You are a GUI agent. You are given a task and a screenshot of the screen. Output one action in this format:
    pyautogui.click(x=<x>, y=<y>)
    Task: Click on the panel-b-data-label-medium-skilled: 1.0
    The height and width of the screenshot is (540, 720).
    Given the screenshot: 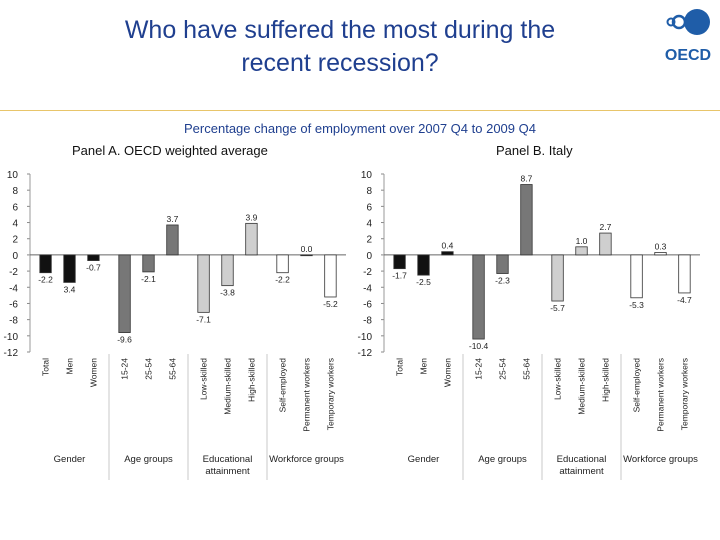 What is the action you would take?
    pyautogui.click(x=582, y=241)
    